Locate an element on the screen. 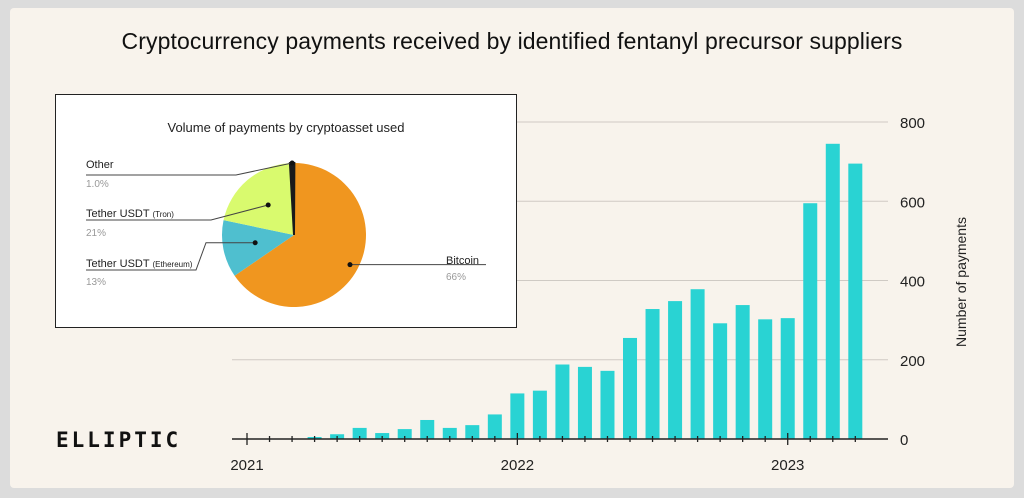 The height and width of the screenshot is (498, 1024). pie-title: Volume of payments by cryptoasset used is located at coordinates (286, 127).